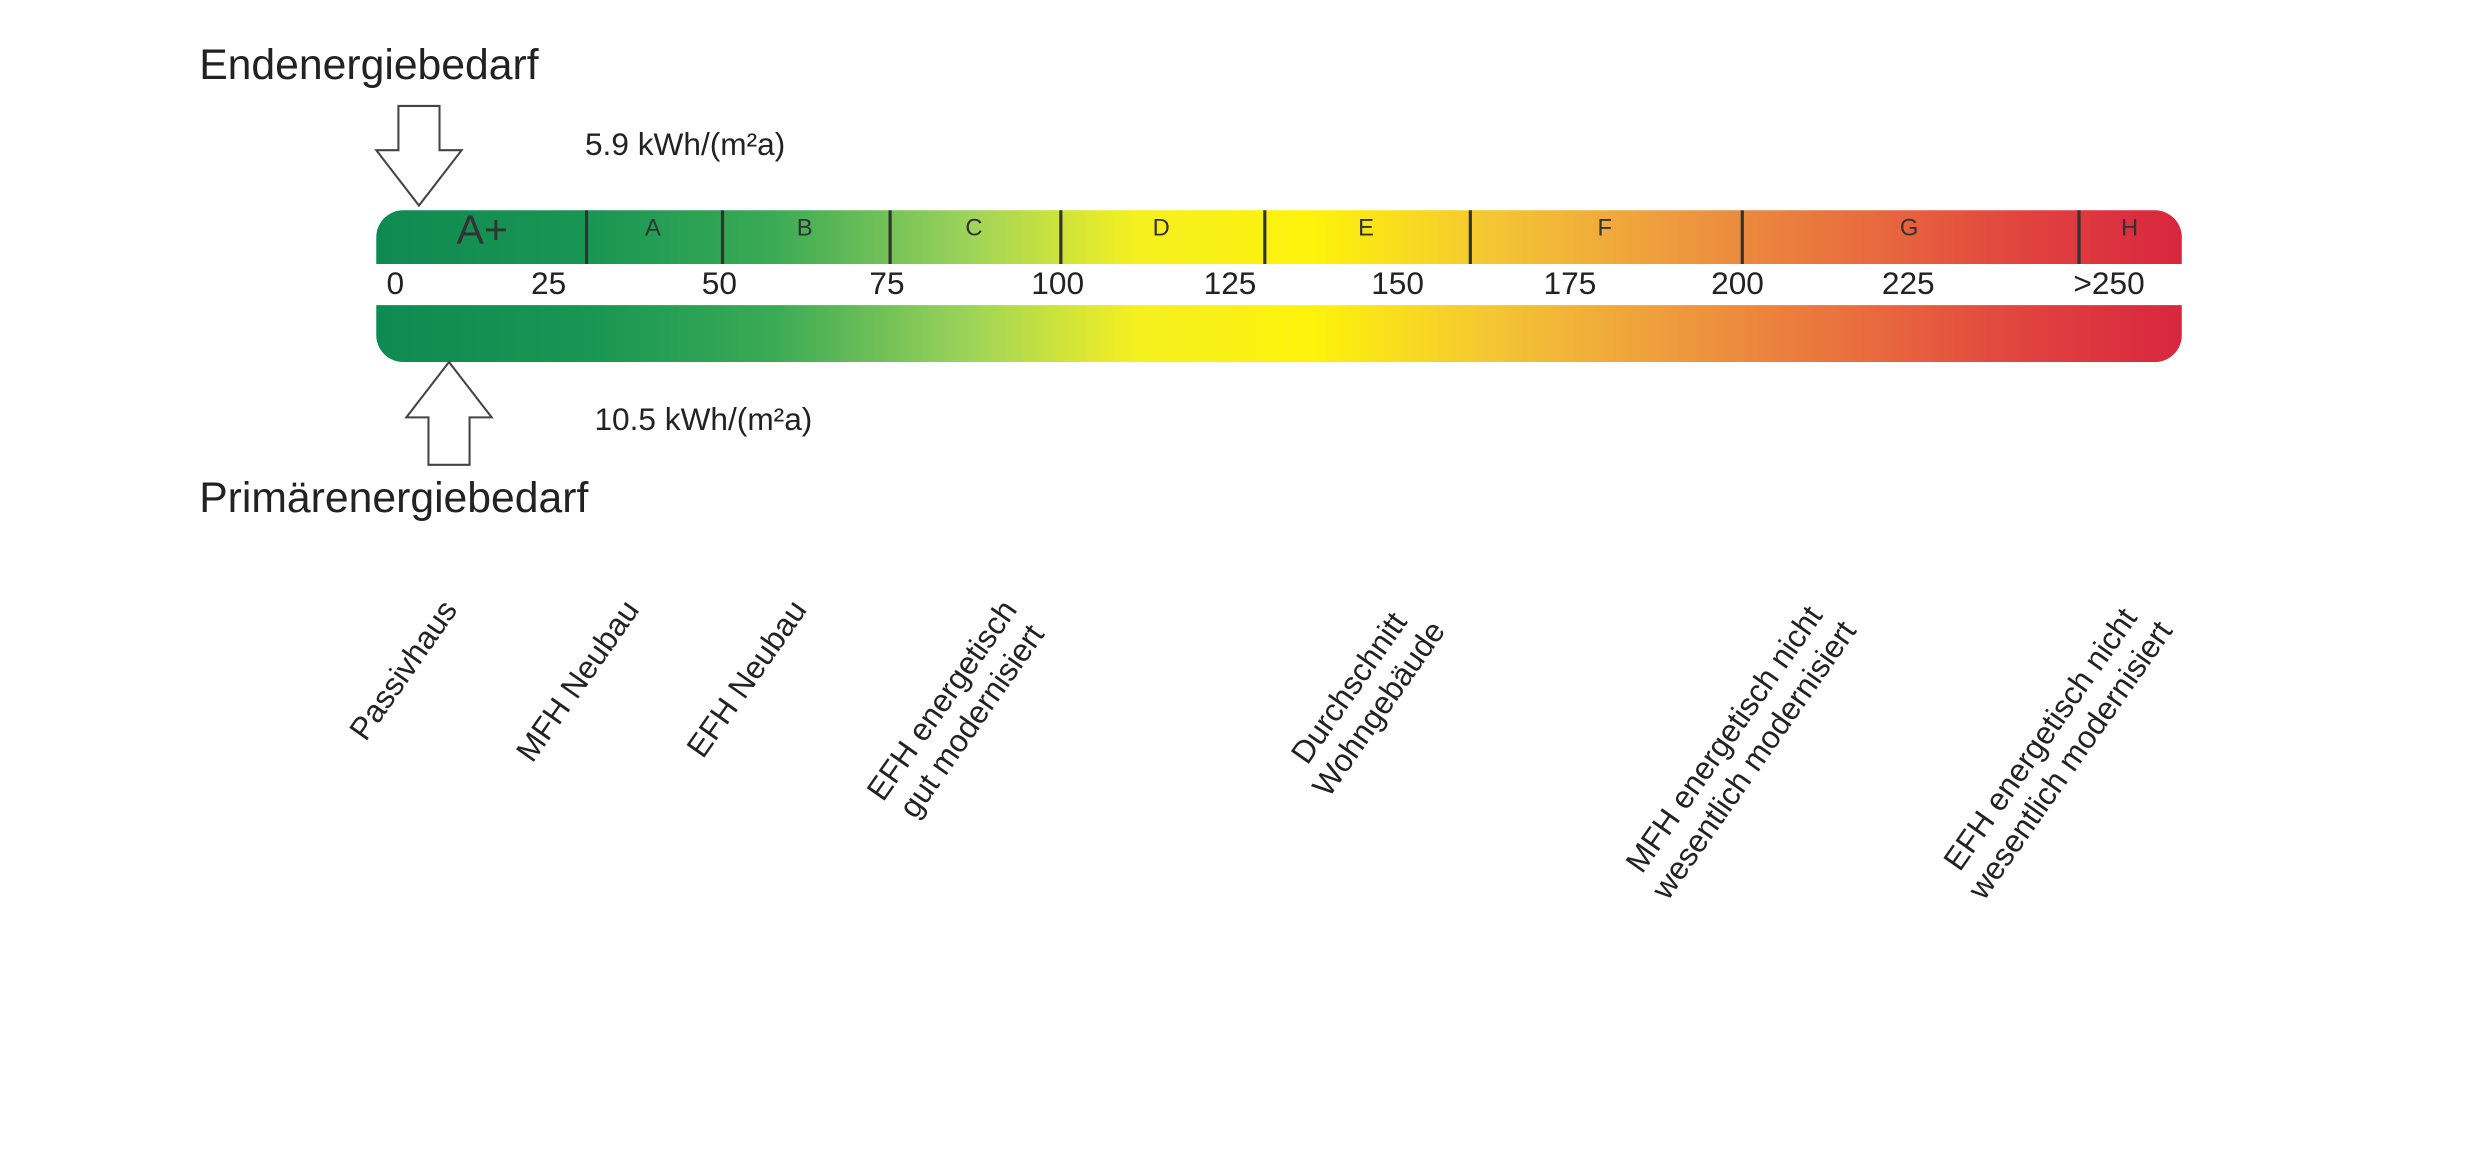 This screenshot has height=1159, width=2479. Describe the element at coordinates (1908, 284) in the screenshot. I see `tick-label: 225` at that location.